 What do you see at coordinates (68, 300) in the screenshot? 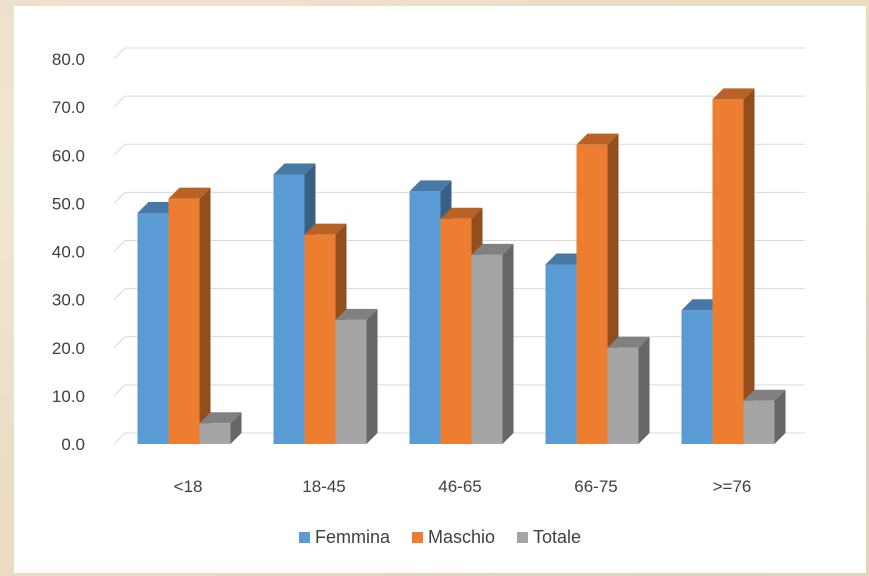
I see `y-tick-label: 30.0` at bounding box center [68, 300].